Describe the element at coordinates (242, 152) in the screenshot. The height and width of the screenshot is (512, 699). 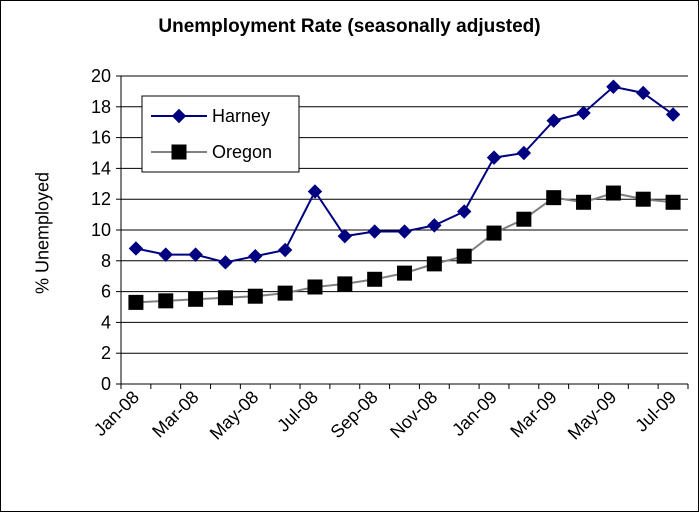
I see `legend-label-oregon: Oregon` at that location.